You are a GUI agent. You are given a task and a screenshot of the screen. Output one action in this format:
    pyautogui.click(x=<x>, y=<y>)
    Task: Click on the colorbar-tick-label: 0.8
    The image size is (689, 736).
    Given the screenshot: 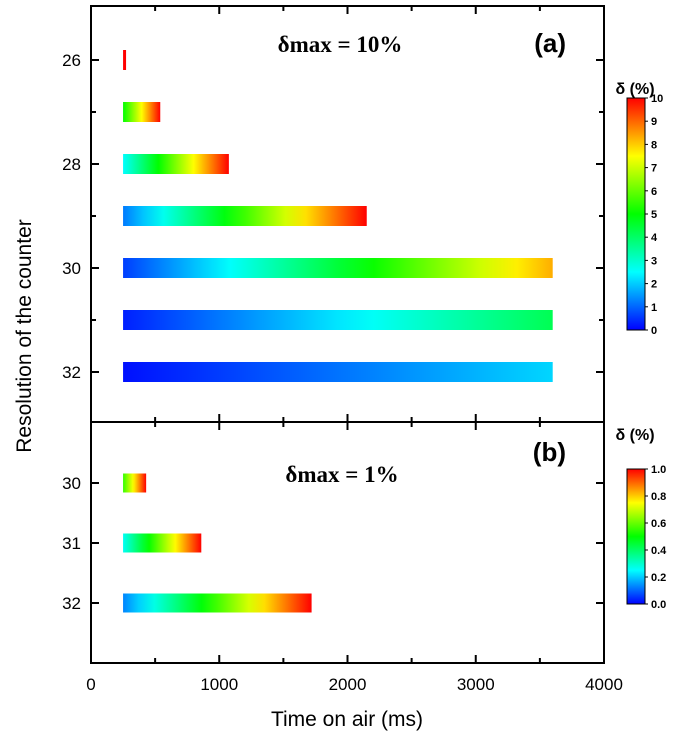 What is the action you would take?
    pyautogui.click(x=658, y=497)
    